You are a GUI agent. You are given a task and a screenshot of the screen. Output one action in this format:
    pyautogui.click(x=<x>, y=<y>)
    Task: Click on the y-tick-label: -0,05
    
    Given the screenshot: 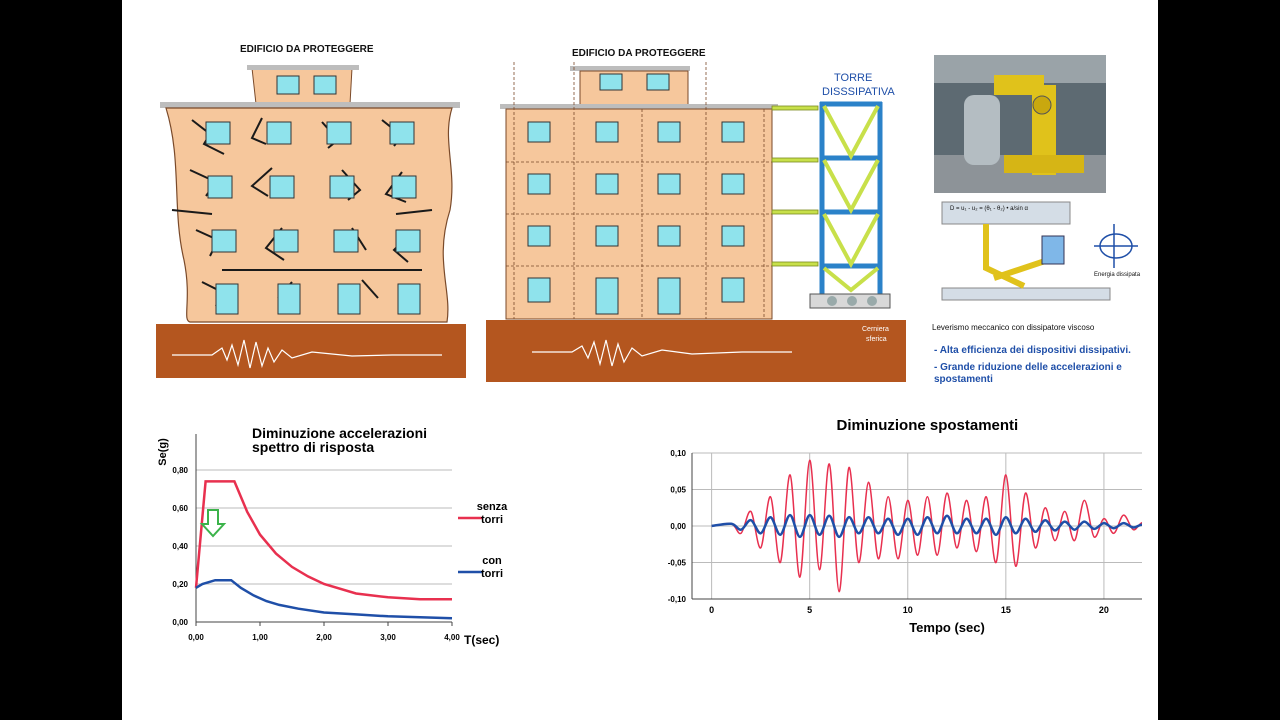 What is the action you would take?
    pyautogui.click(x=677, y=563)
    